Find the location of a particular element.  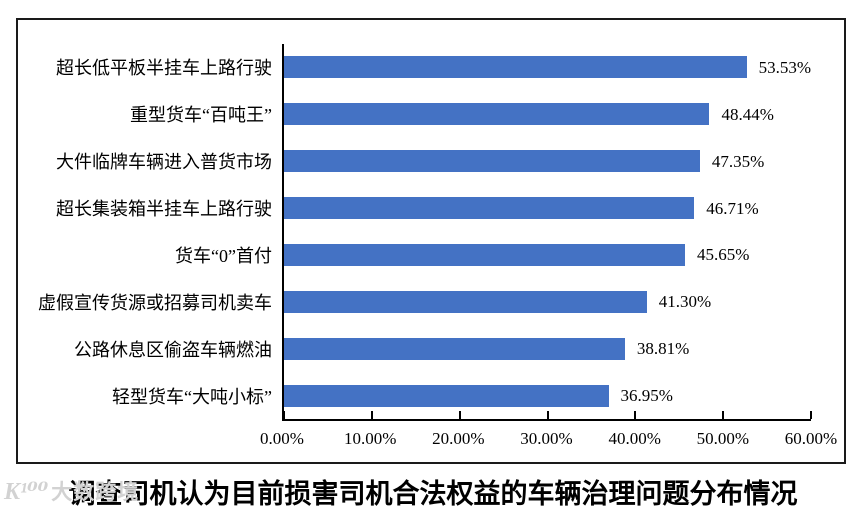

y-axis-category-label: 虚假宣传货源或招募司机卖车 is located at coordinates (155, 302).